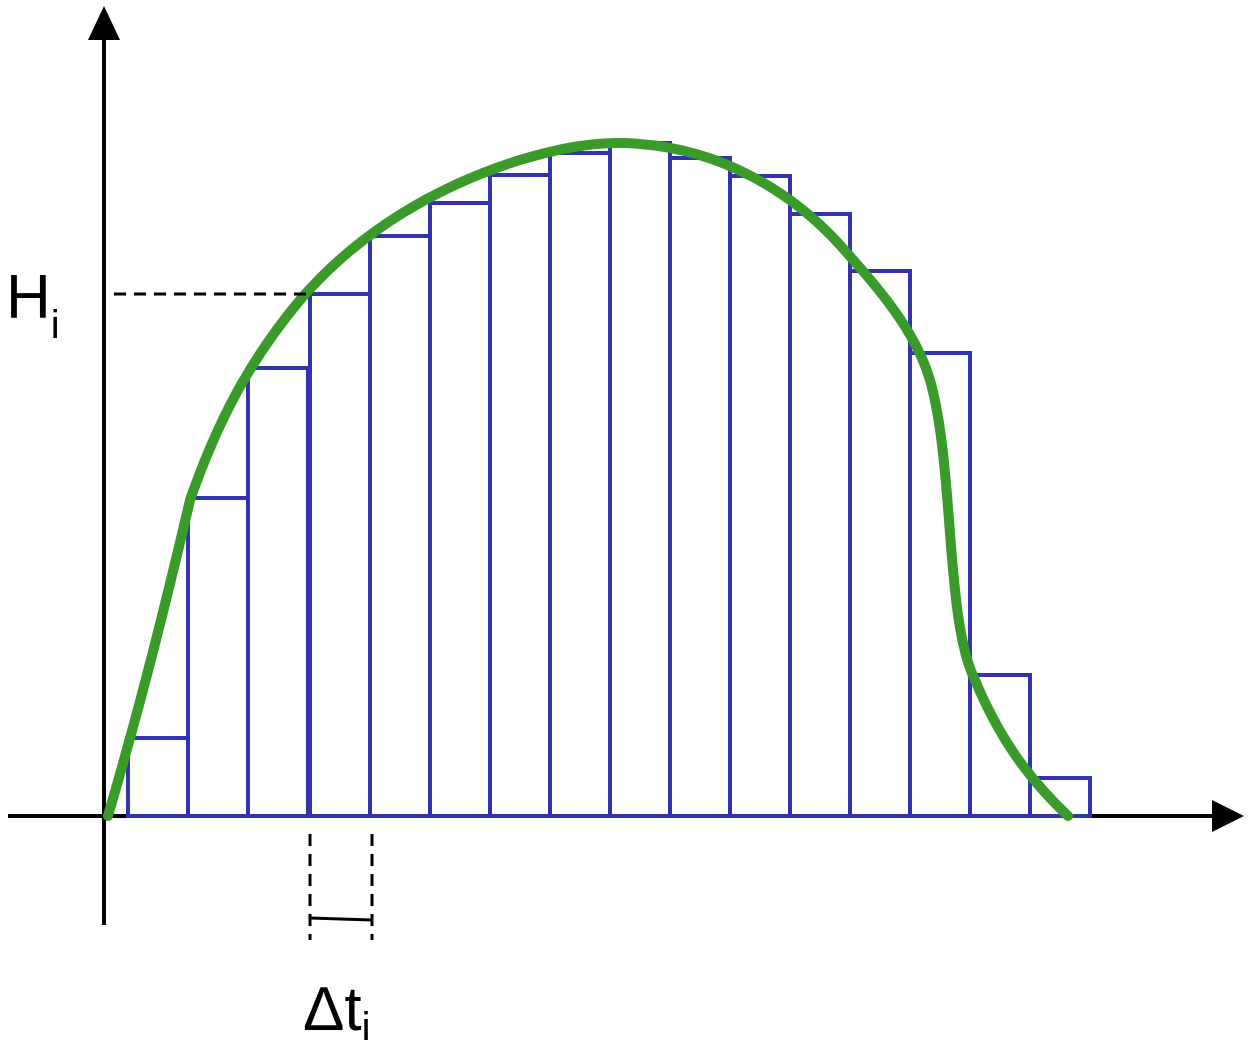 This screenshot has height=1050, width=1254. Describe the element at coordinates (1228, 816) in the screenshot. I see `x-axis-arrow-icon` at that location.